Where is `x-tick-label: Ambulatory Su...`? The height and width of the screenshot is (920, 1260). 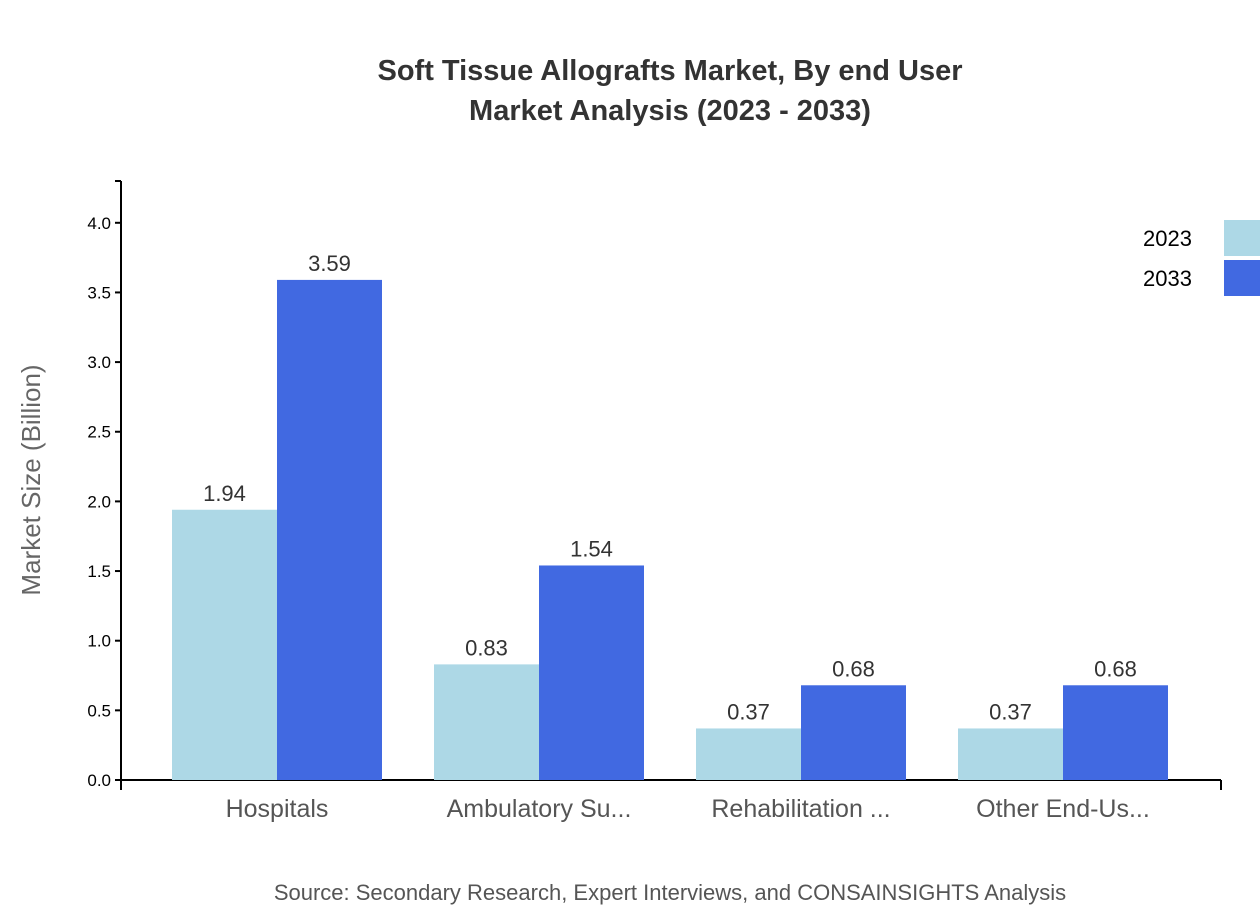 x-tick-label: Ambulatory Su... is located at coordinates (539, 809).